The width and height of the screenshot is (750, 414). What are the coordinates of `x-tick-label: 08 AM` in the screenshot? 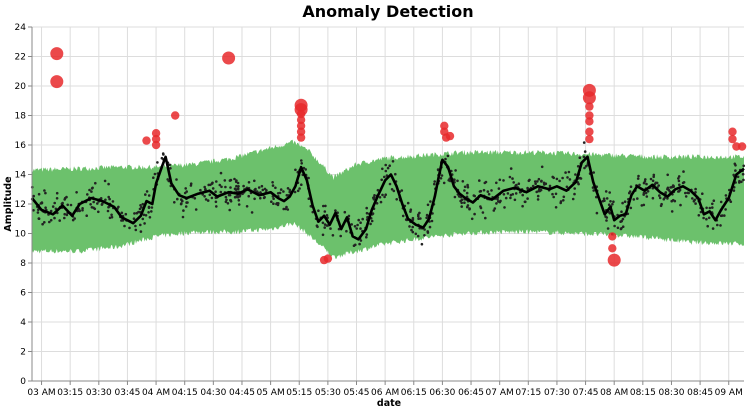 It's located at (614, 393).